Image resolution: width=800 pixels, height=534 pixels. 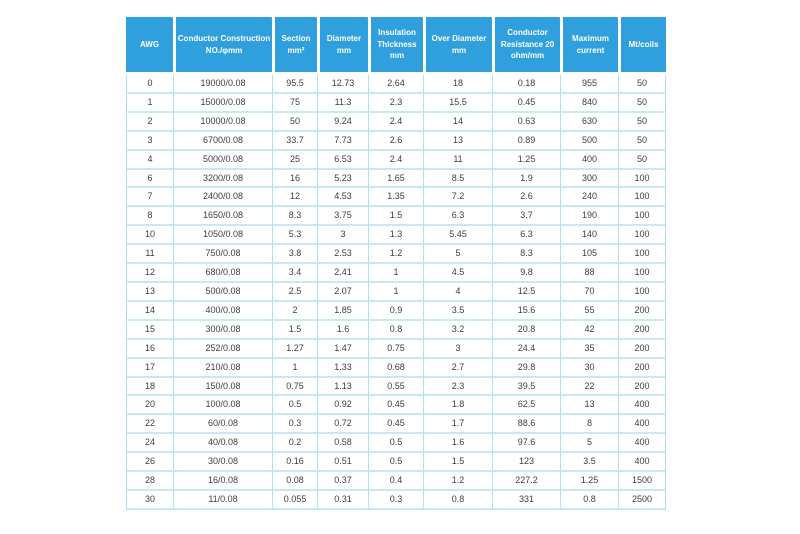 What do you see at coordinates (526, 387) in the screenshot?
I see `table-cell: 39.5` at bounding box center [526, 387].